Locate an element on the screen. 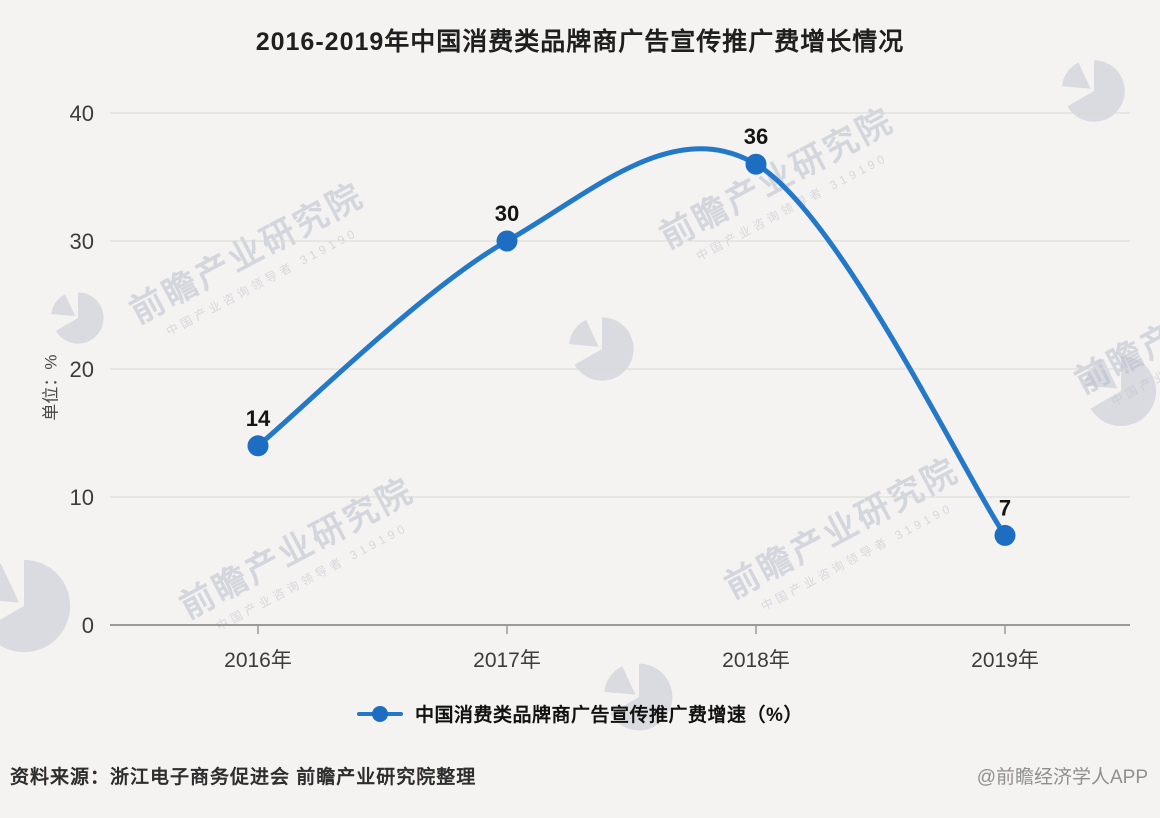 This screenshot has width=1160, height=818. y-axis-tick-label: 0 is located at coordinates (88, 625).